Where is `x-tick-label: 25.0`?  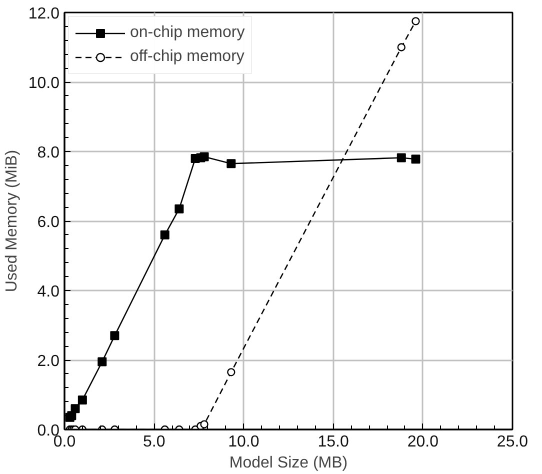 x-tick-label: 25.0 is located at coordinates (512, 442).